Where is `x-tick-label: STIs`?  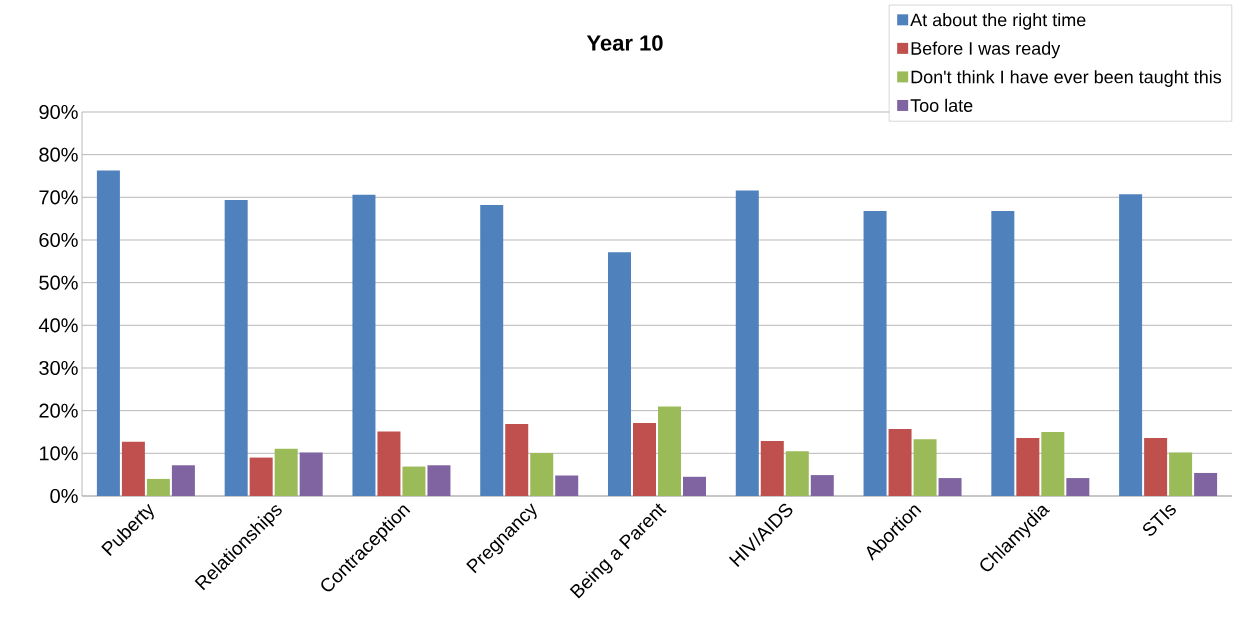
x-tick-label: STIs is located at coordinates (1159, 520).